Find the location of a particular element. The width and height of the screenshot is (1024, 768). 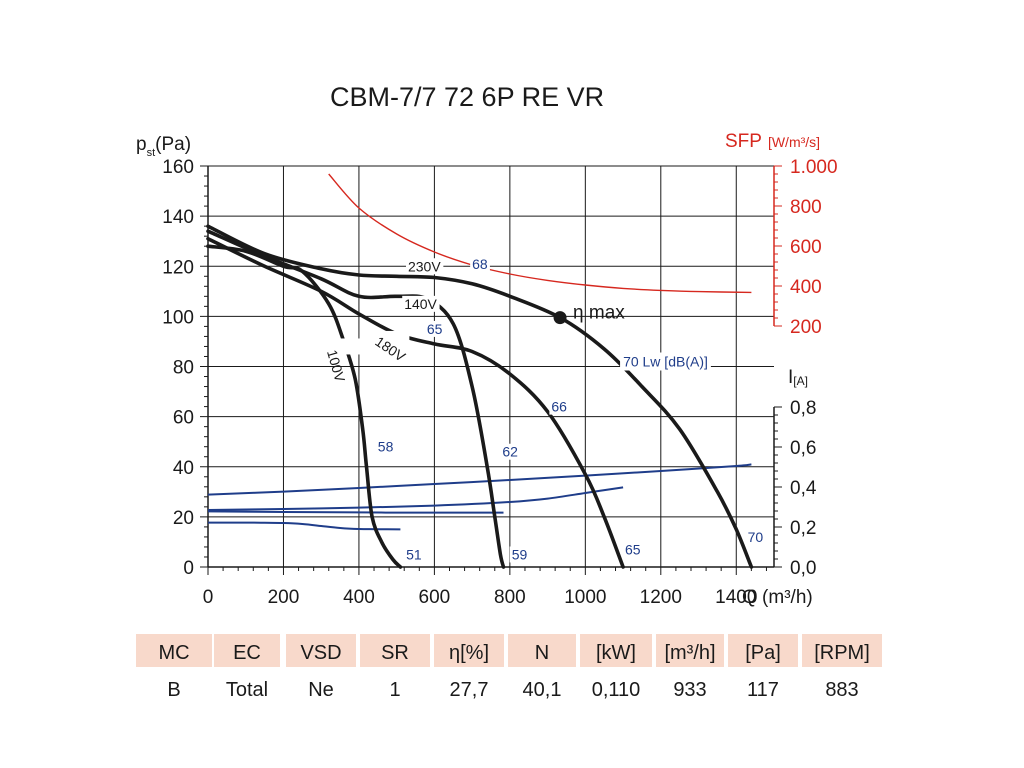

y-axis-label-sub: st is located at coordinates (151, 153).